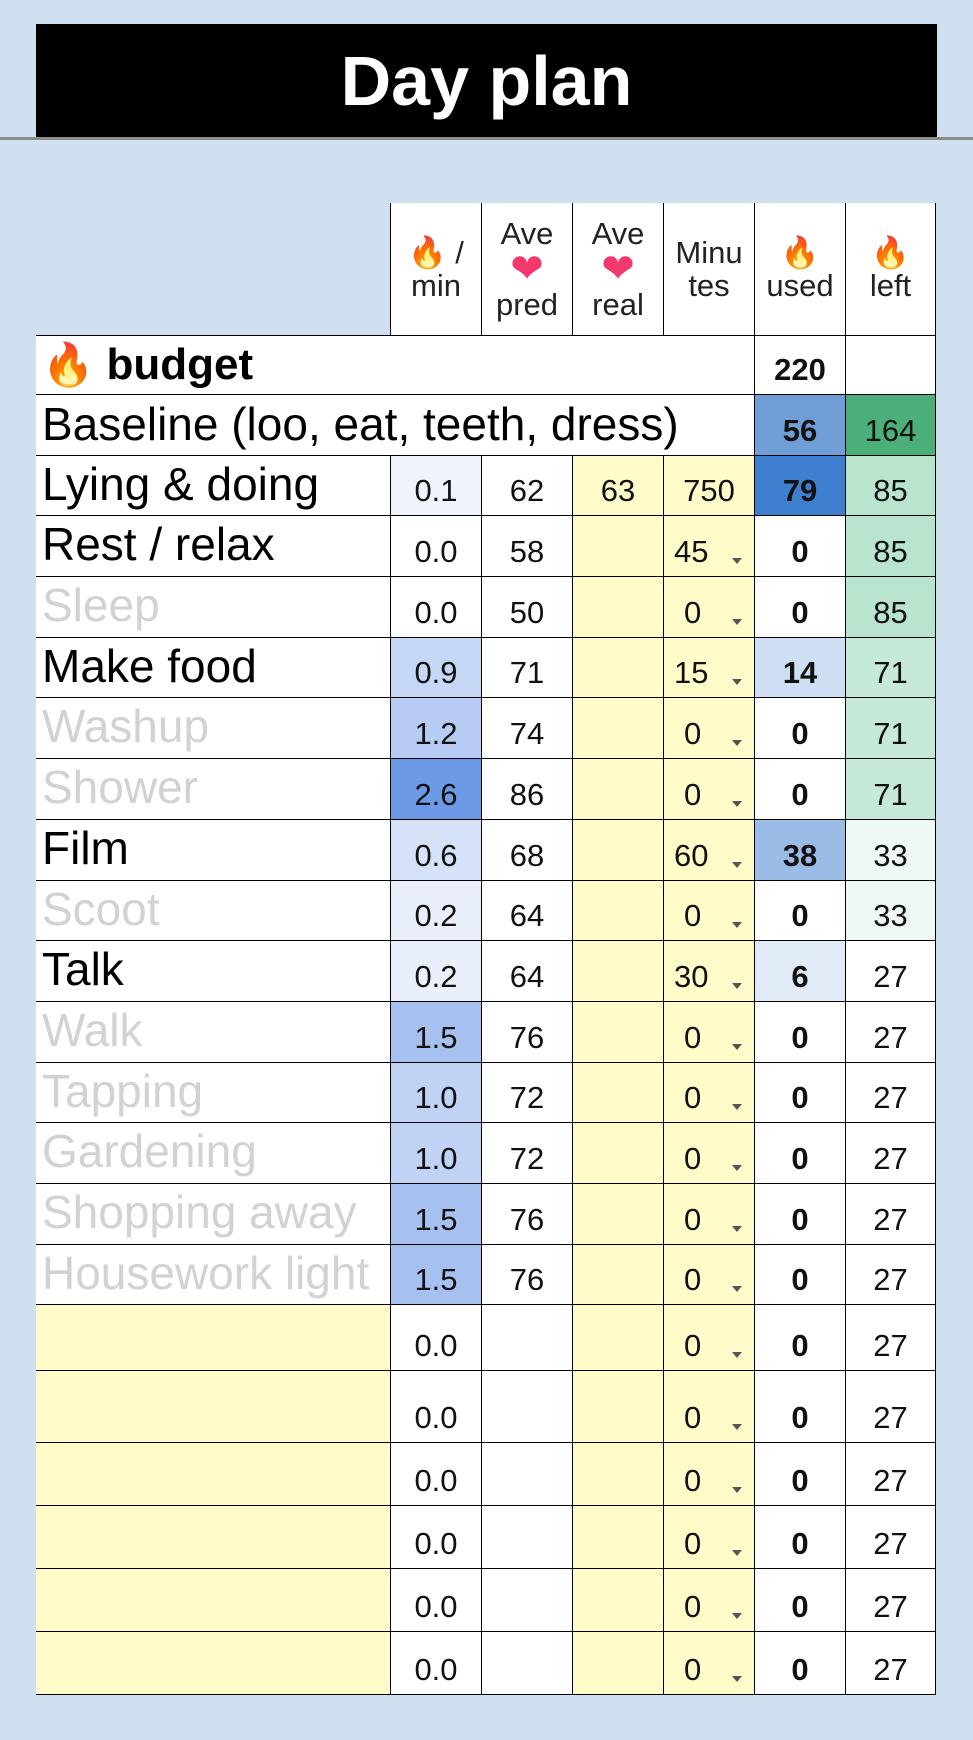 The height and width of the screenshot is (1740, 973). I want to click on header-minutes-line2: tes, so click(709, 285).